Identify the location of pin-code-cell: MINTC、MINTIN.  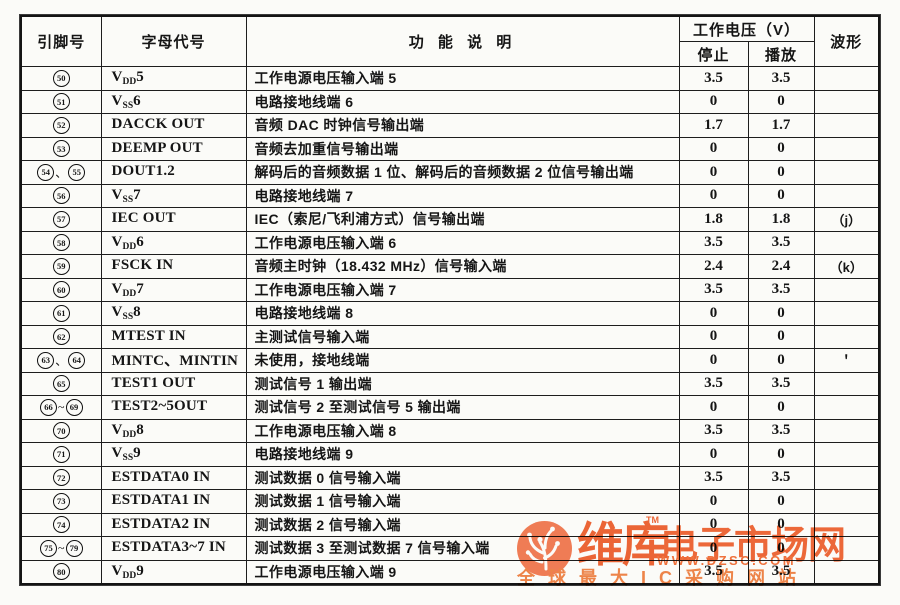
(173, 360).